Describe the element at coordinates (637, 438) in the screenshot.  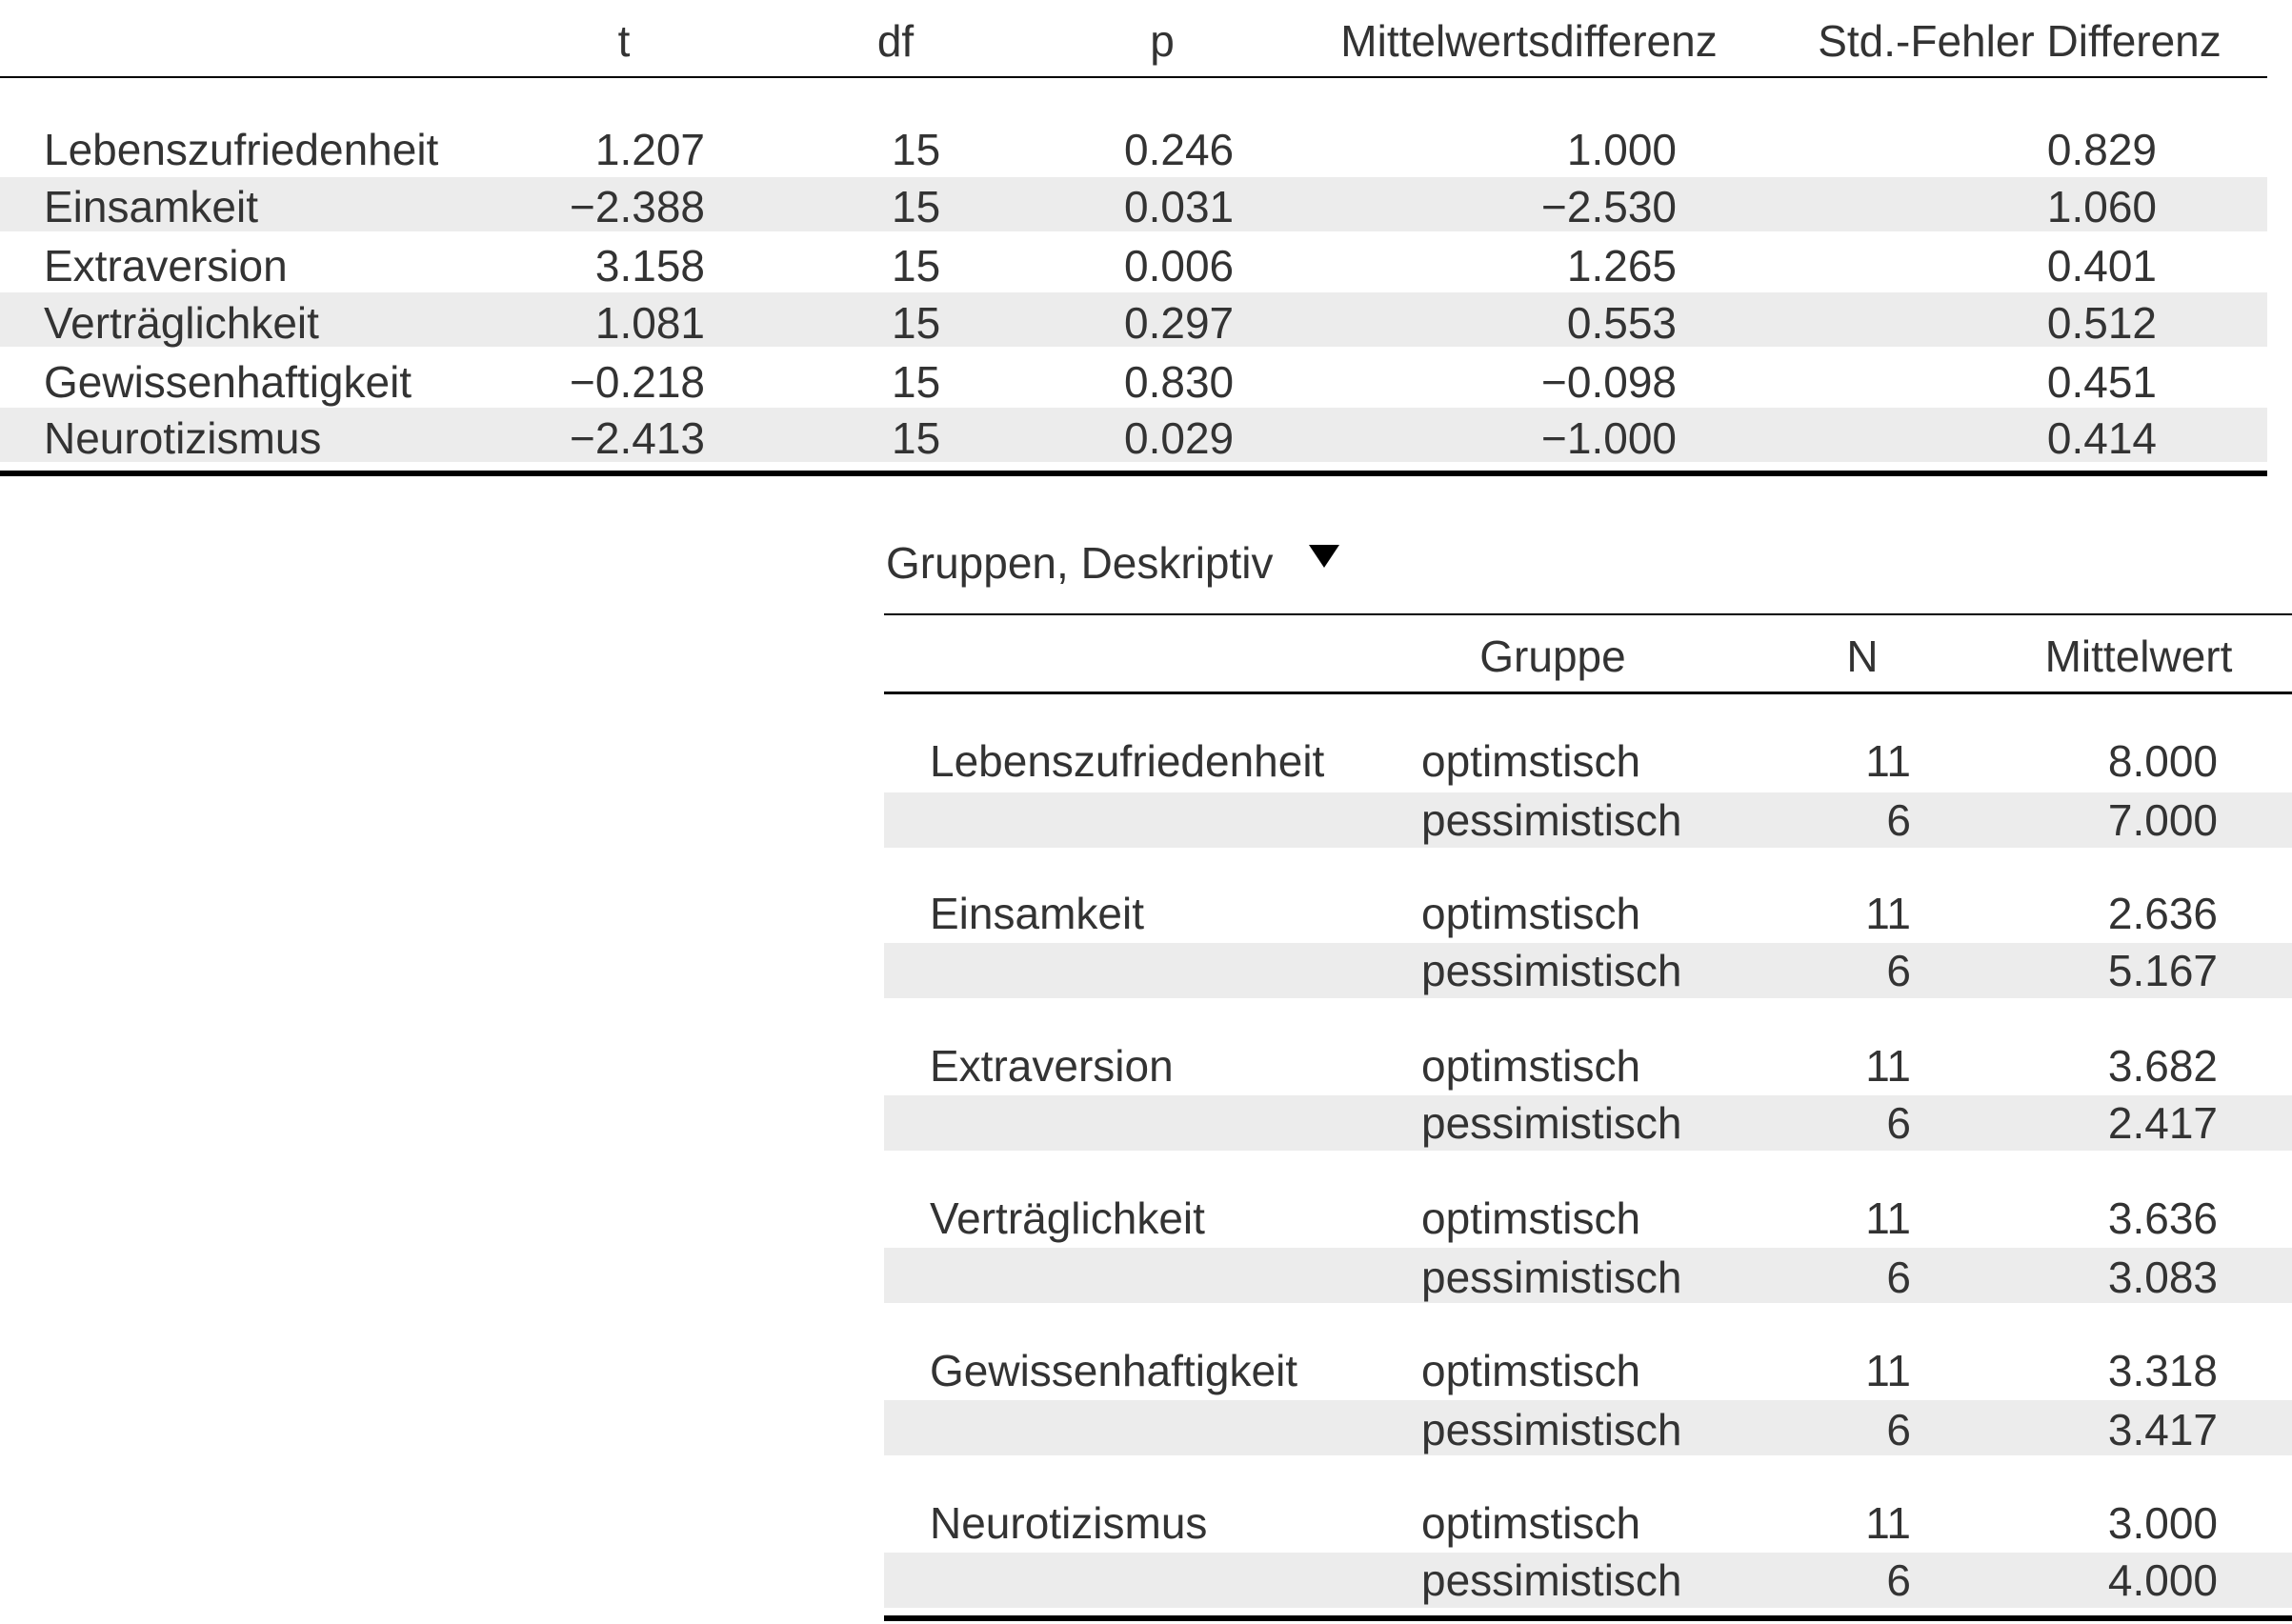
I see `t-value: −2.413` at that location.